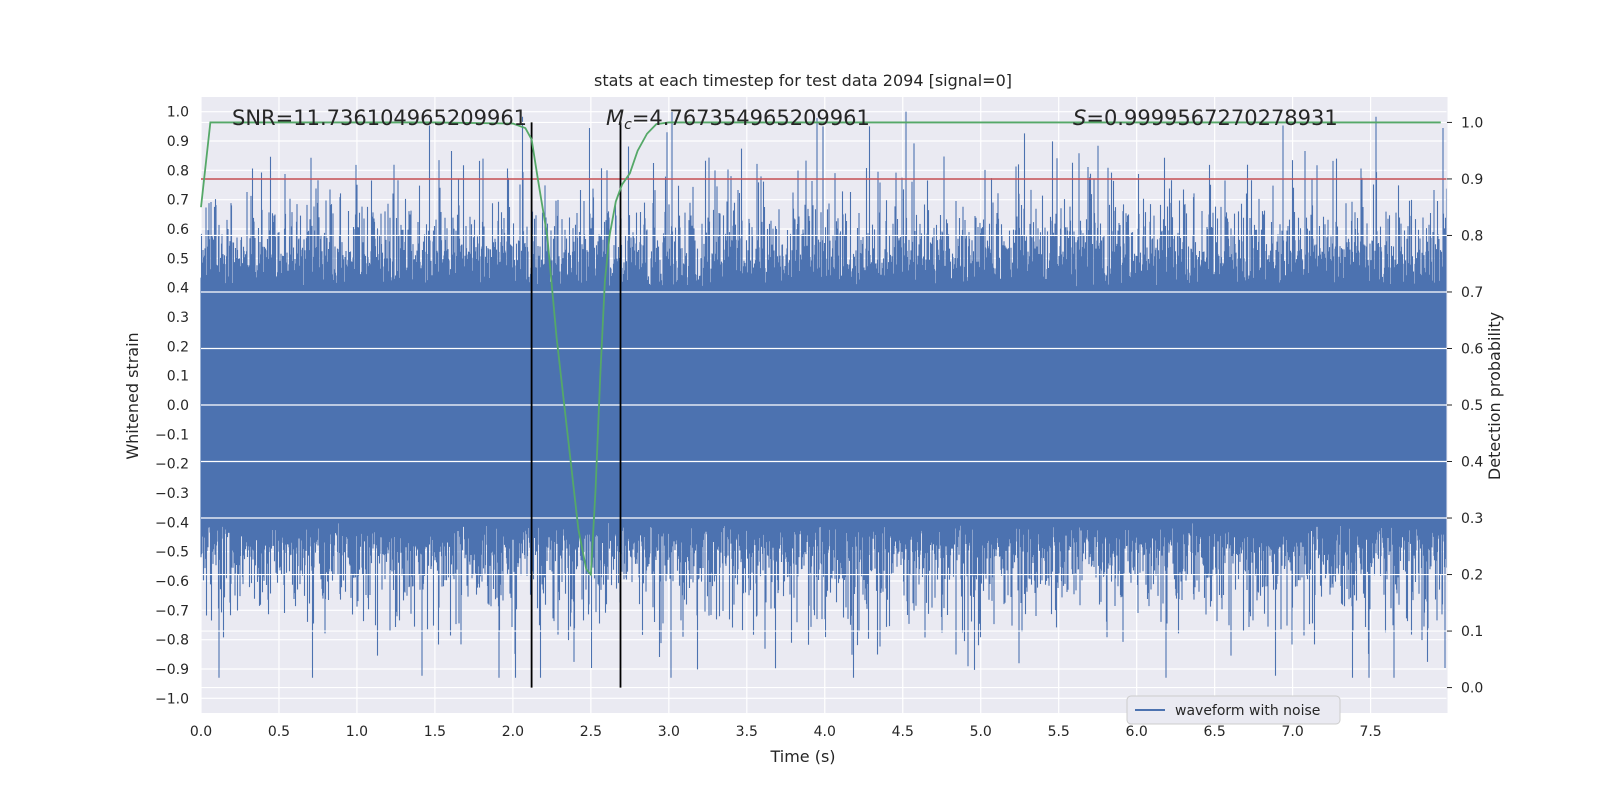 The height and width of the screenshot is (800, 1600). What do you see at coordinates (132, 395) in the screenshot?
I see `y-axis-label: Whitened strain` at bounding box center [132, 395].